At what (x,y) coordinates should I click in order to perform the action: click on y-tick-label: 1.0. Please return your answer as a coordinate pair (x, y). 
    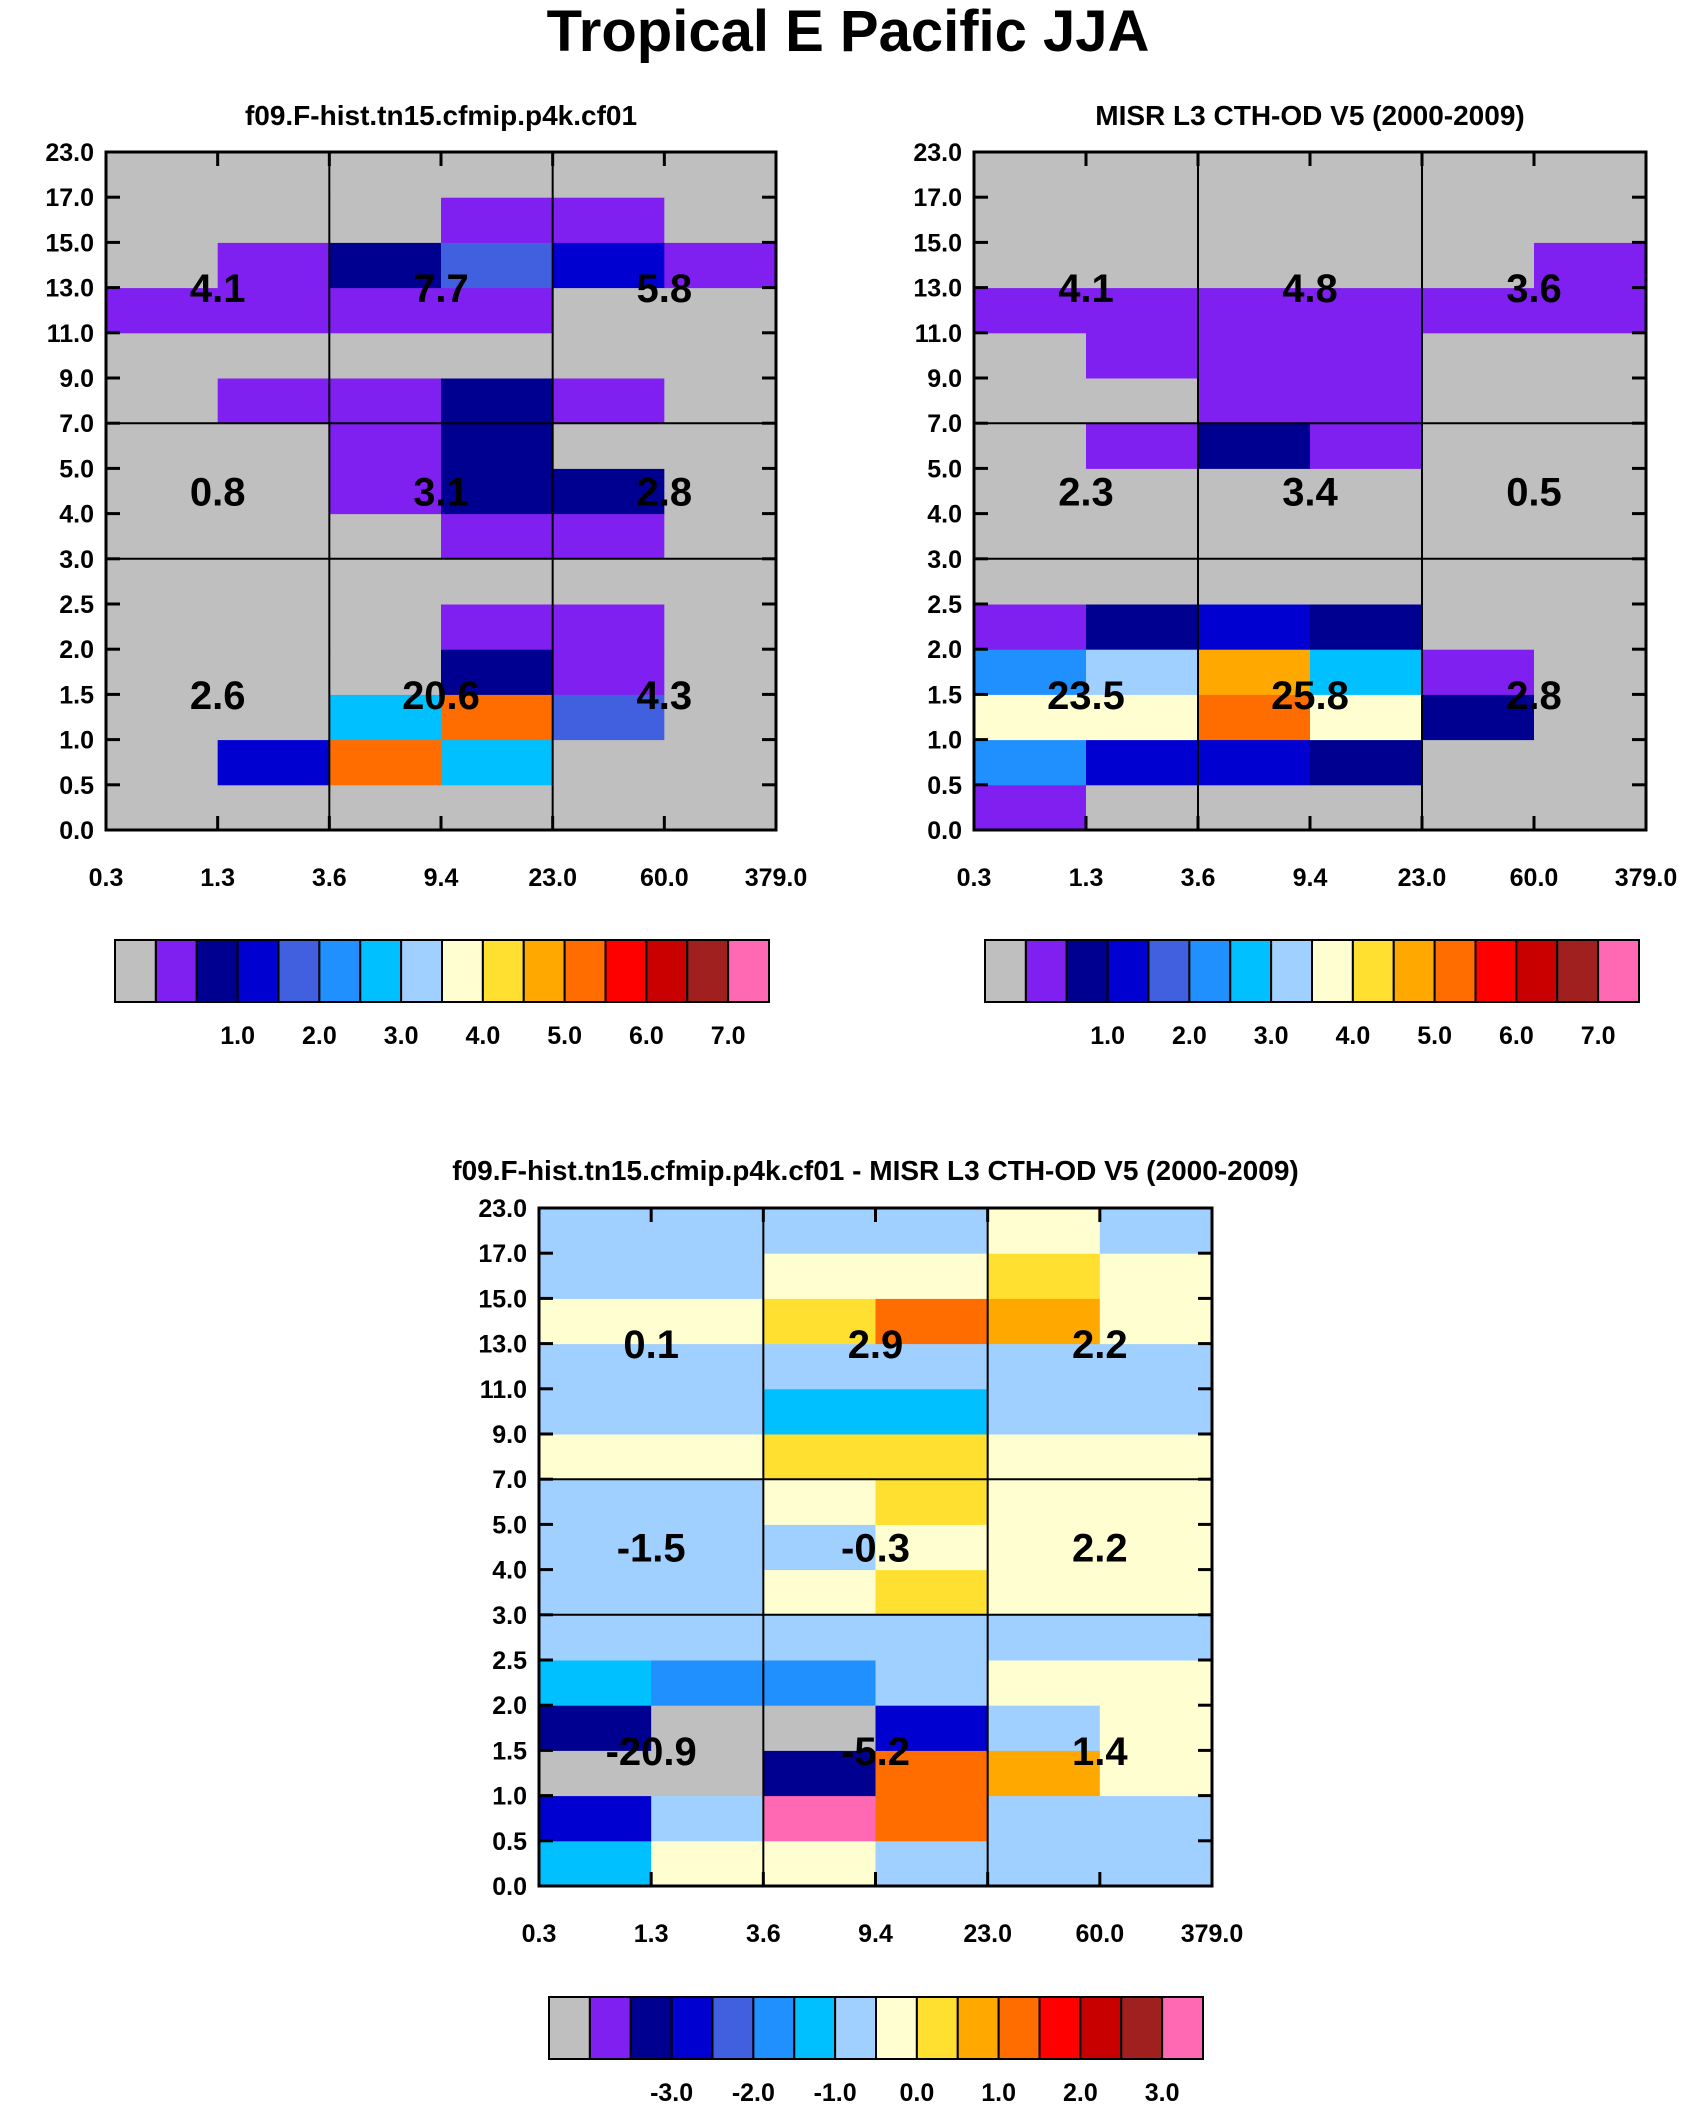
    Looking at the image, I should click on (76, 741).